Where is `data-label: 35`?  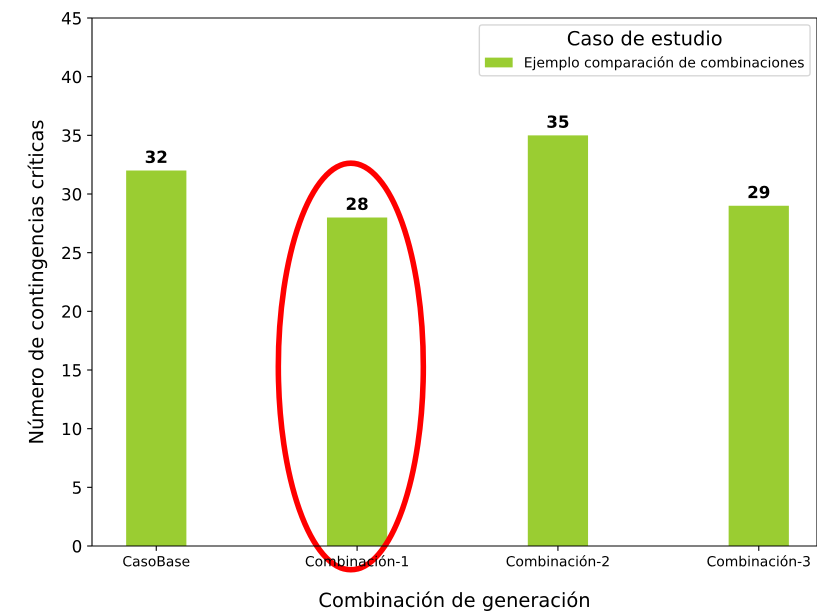 data-label: 35 is located at coordinates (557, 121).